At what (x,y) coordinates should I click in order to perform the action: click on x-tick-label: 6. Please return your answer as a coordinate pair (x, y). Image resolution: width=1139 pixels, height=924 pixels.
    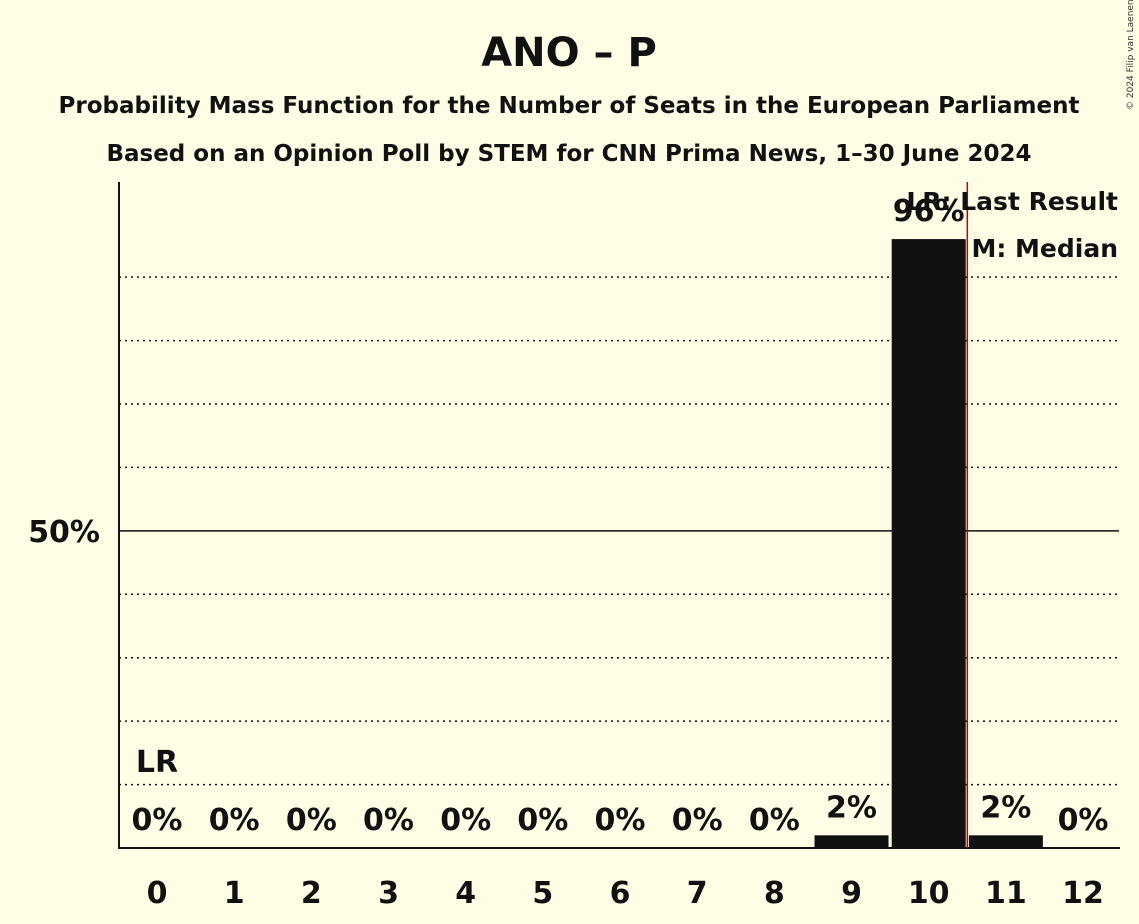
    Looking at the image, I should click on (620, 893).